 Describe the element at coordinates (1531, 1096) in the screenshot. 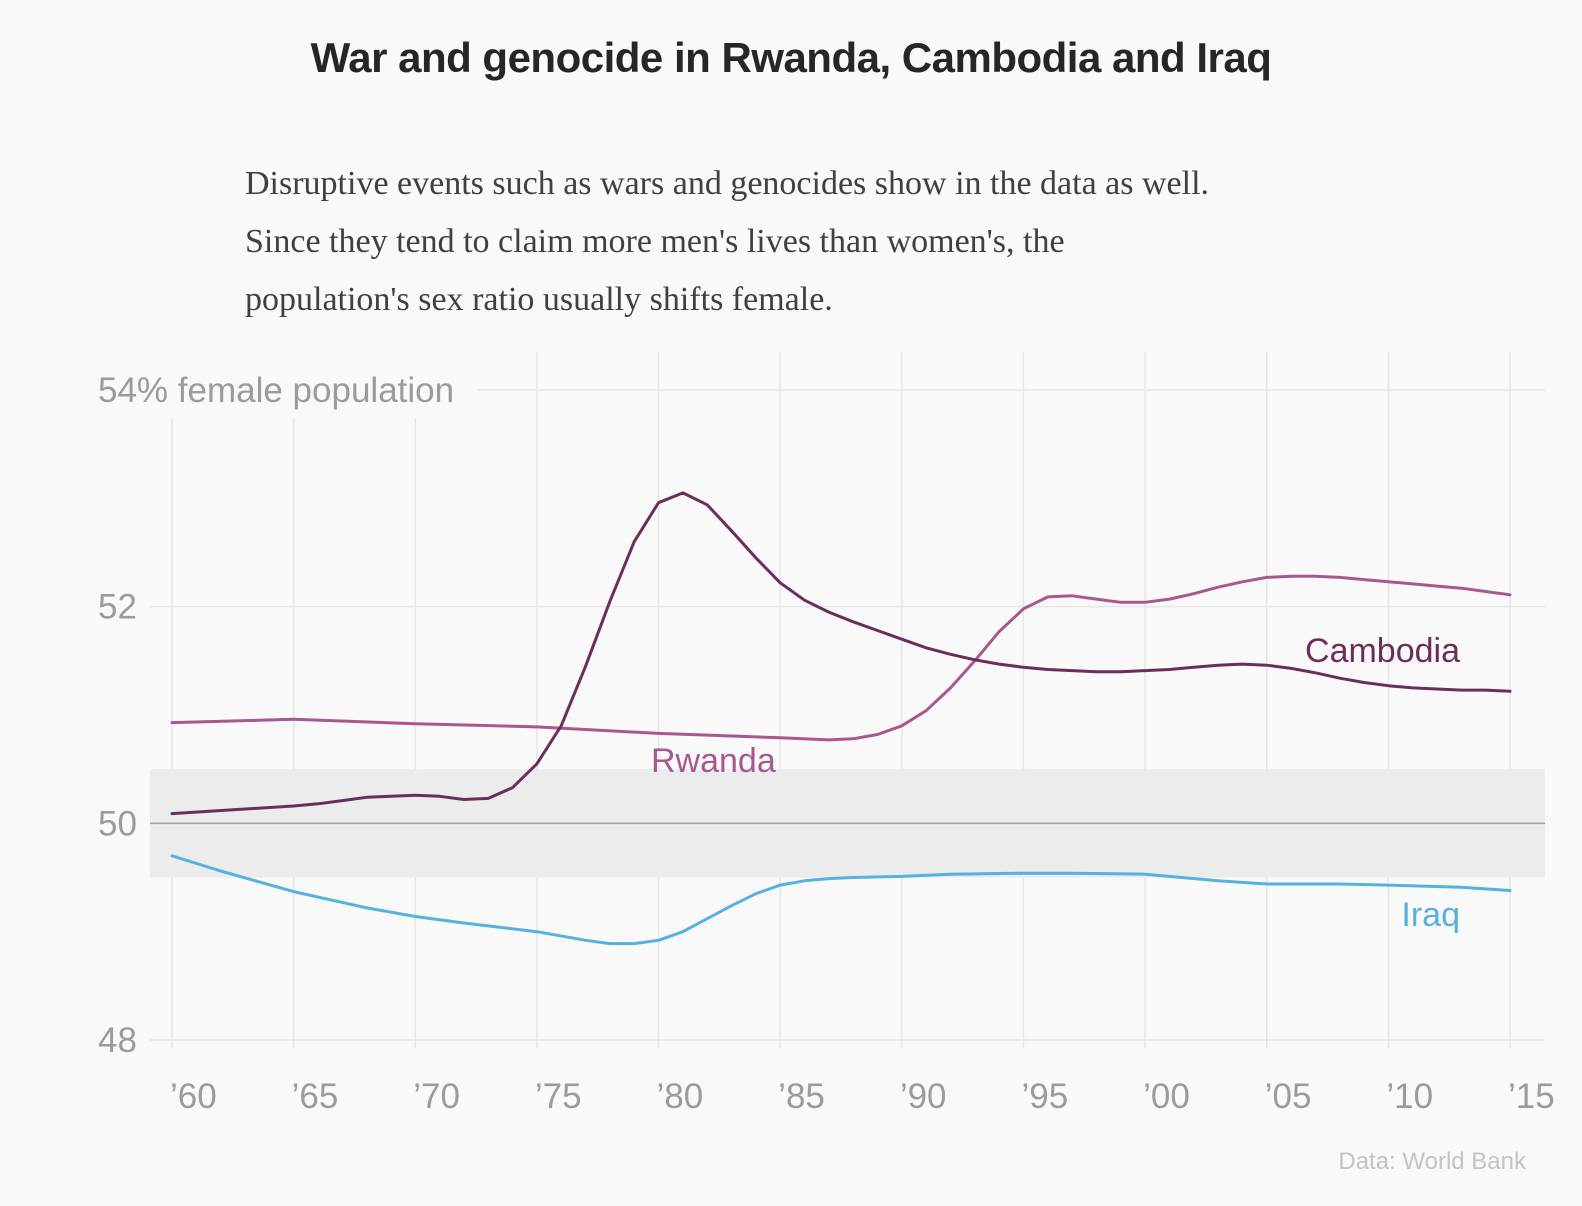

I see `x-tick-label: ’15` at that location.